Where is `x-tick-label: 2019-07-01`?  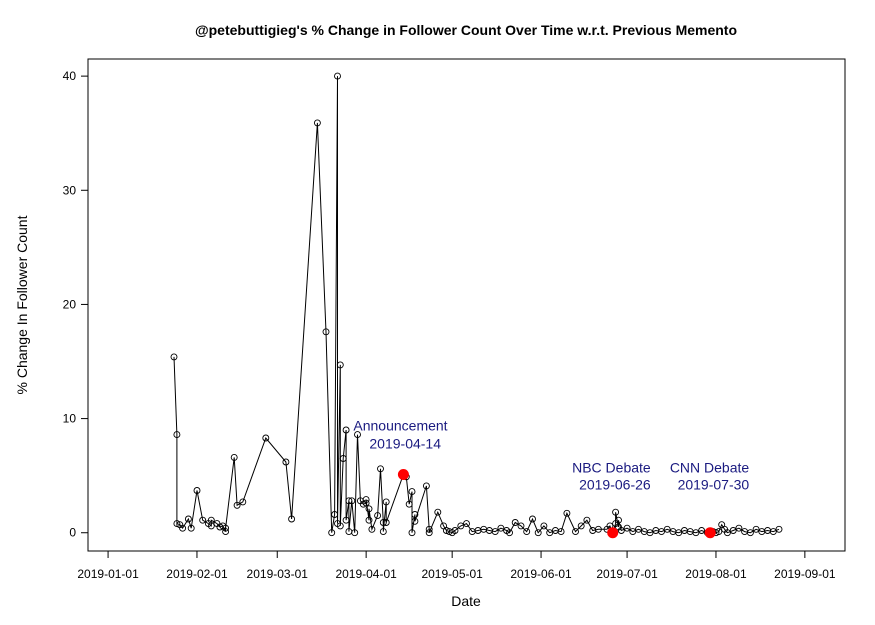
x-tick-label: 2019-07-01 is located at coordinates (627, 574).